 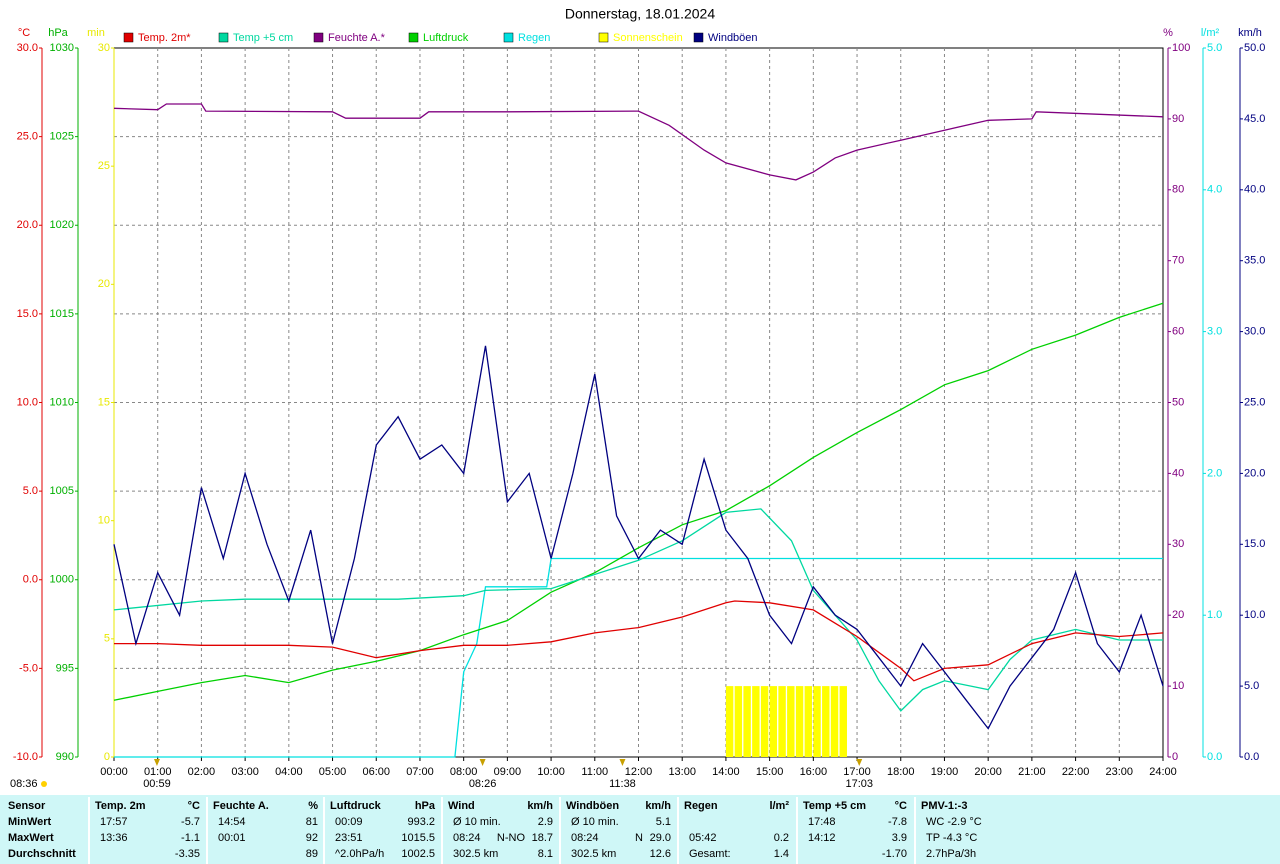 What do you see at coordinates (418, 854) in the screenshot?
I see `table-cell: 1002.5` at bounding box center [418, 854].